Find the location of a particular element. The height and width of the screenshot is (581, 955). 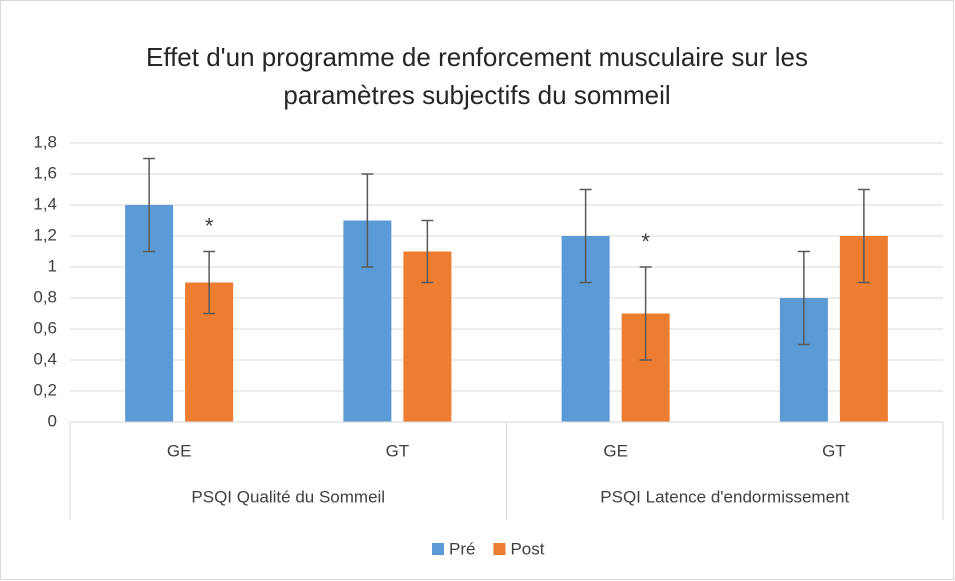

y-tick-label: 1,4 is located at coordinates (45, 203).